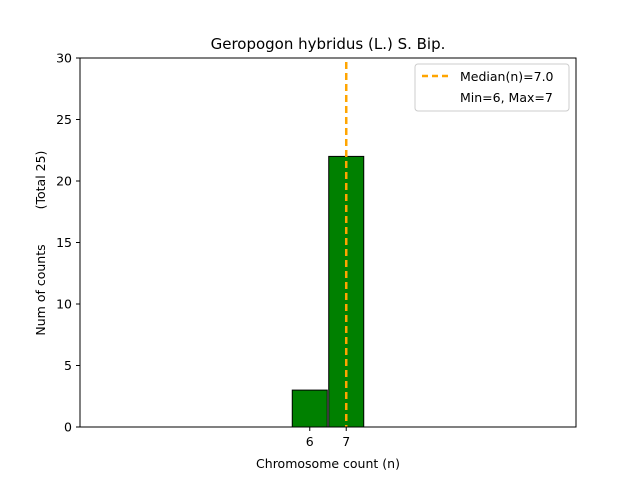 The height and width of the screenshot is (480, 640). Describe the element at coordinates (328, 44) in the screenshot. I see `chart-title: Geropogon hybridus (L.) S. Bip.` at that location.